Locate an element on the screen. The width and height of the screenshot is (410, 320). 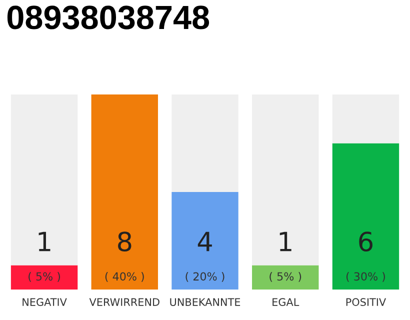
annotation: ( 20% ) is located at coordinates (205, 277).